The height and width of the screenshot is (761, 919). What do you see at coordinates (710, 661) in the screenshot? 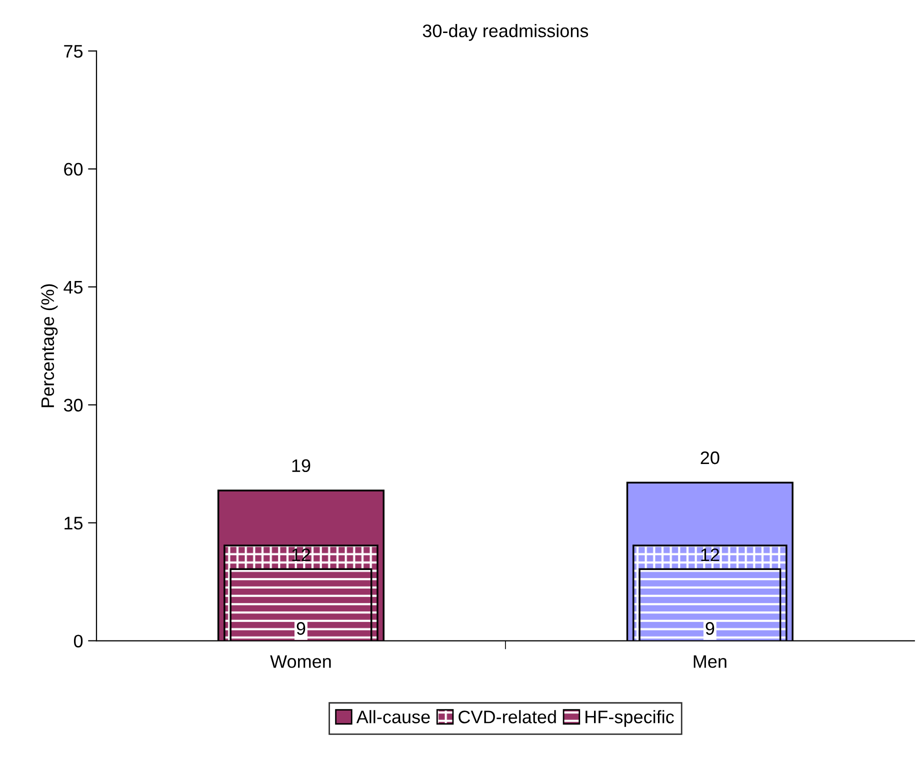
I see `x-tick-label: Men` at bounding box center [710, 661].